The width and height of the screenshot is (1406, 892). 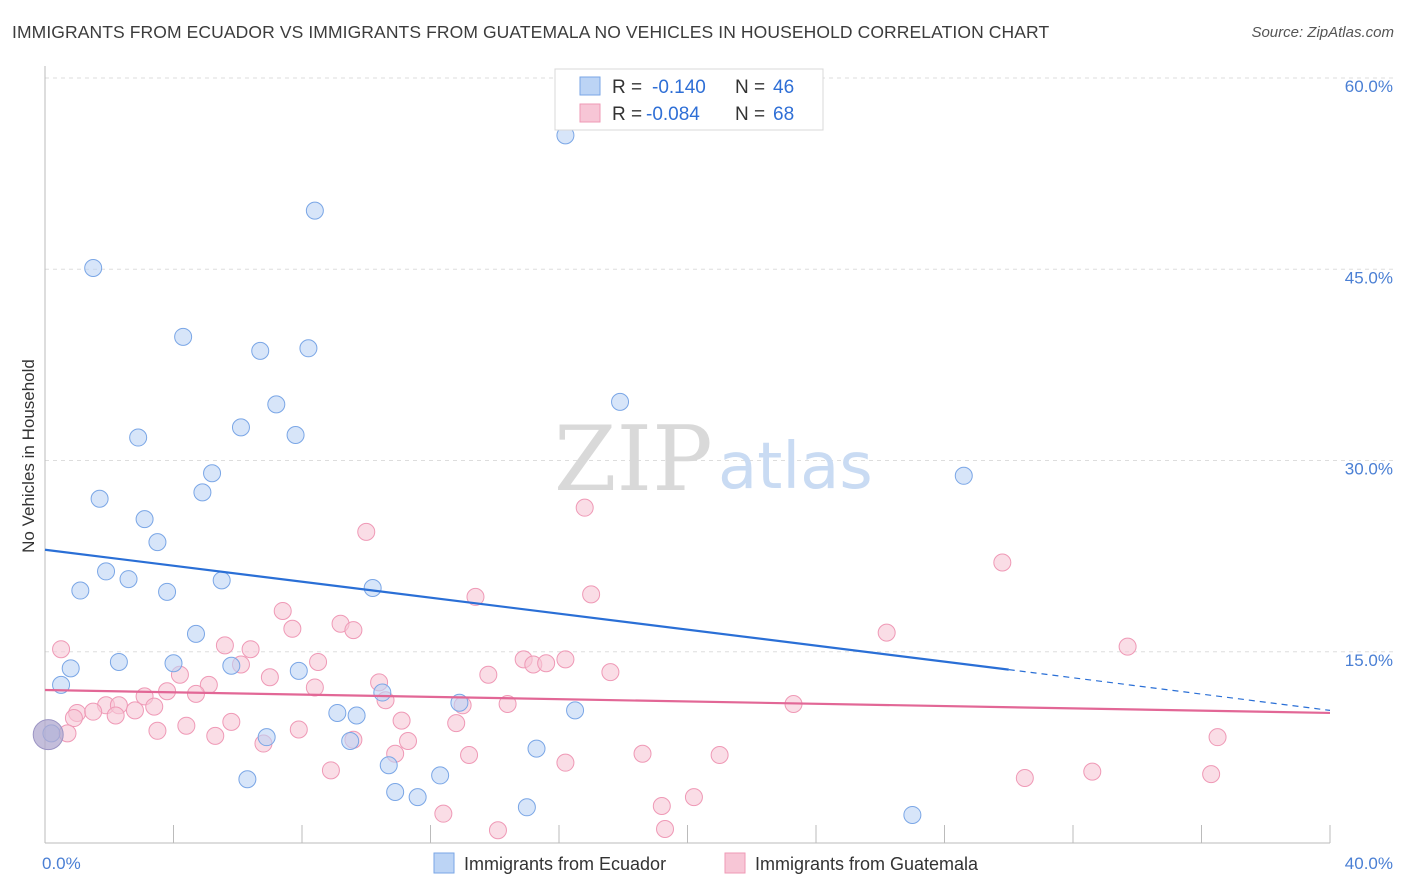 What do you see at coordinates (750, 114) in the screenshot?
I see `legend-n-label-guatemala: N =` at bounding box center [750, 114].